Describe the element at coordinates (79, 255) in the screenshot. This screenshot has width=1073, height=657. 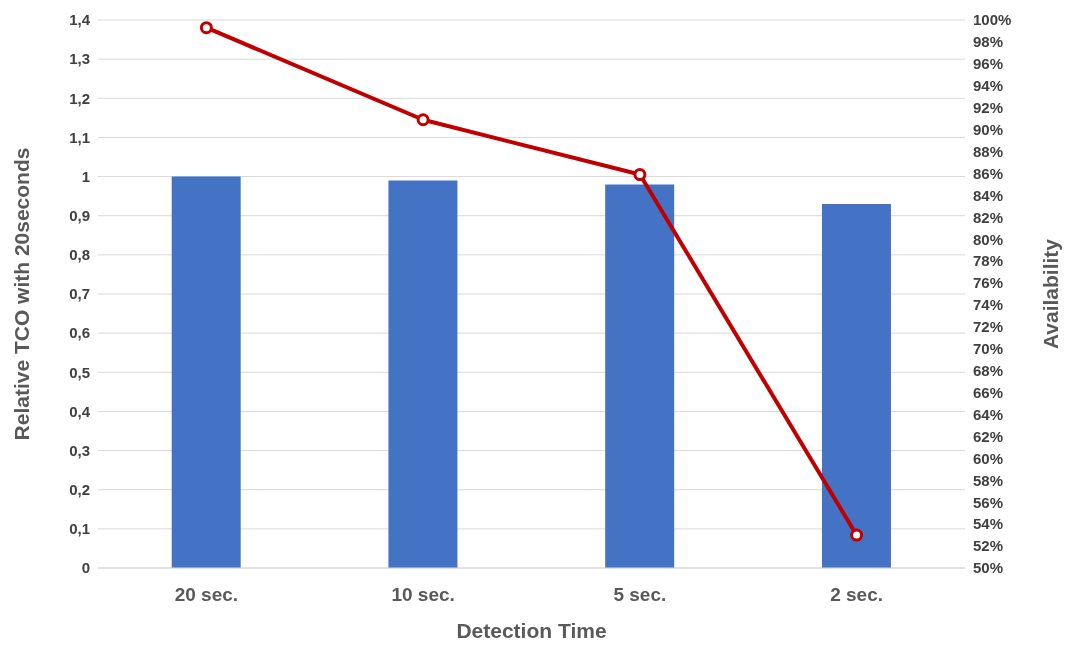
I see `y-tick-label: 0,8` at that location.